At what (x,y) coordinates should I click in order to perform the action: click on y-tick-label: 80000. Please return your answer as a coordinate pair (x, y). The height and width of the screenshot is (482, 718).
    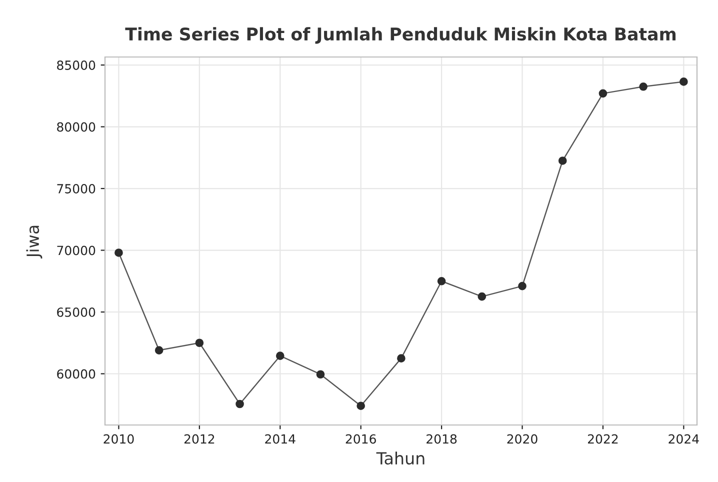
    Looking at the image, I should click on (76, 127).